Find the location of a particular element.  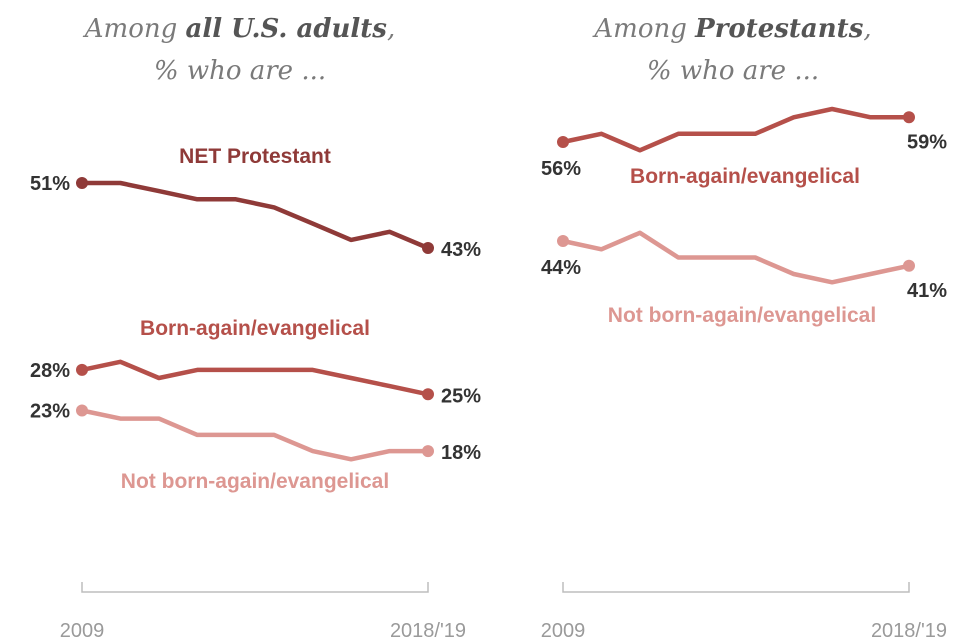

panel-2-series-name-not_born_again: Not born-again/evangelical is located at coordinates (742, 315).